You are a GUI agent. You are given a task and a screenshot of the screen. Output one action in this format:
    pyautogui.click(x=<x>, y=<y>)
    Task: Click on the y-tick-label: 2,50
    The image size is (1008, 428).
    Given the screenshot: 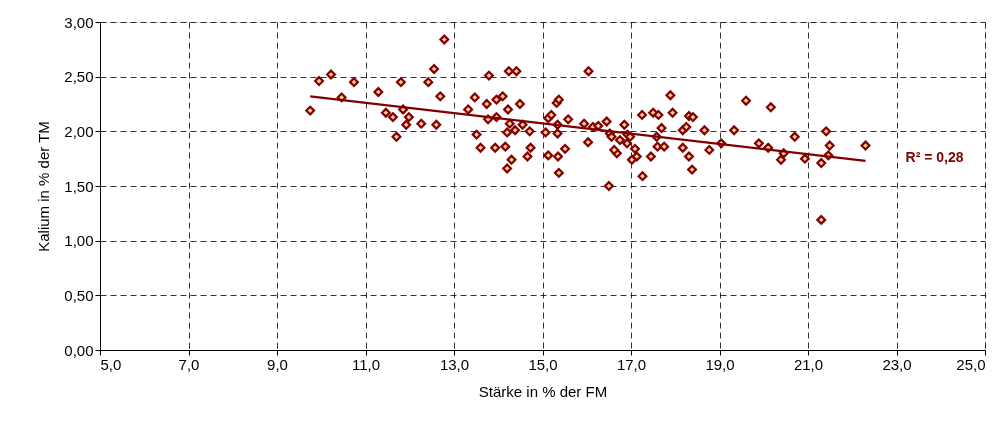 What is the action you would take?
    pyautogui.click(x=79, y=77)
    